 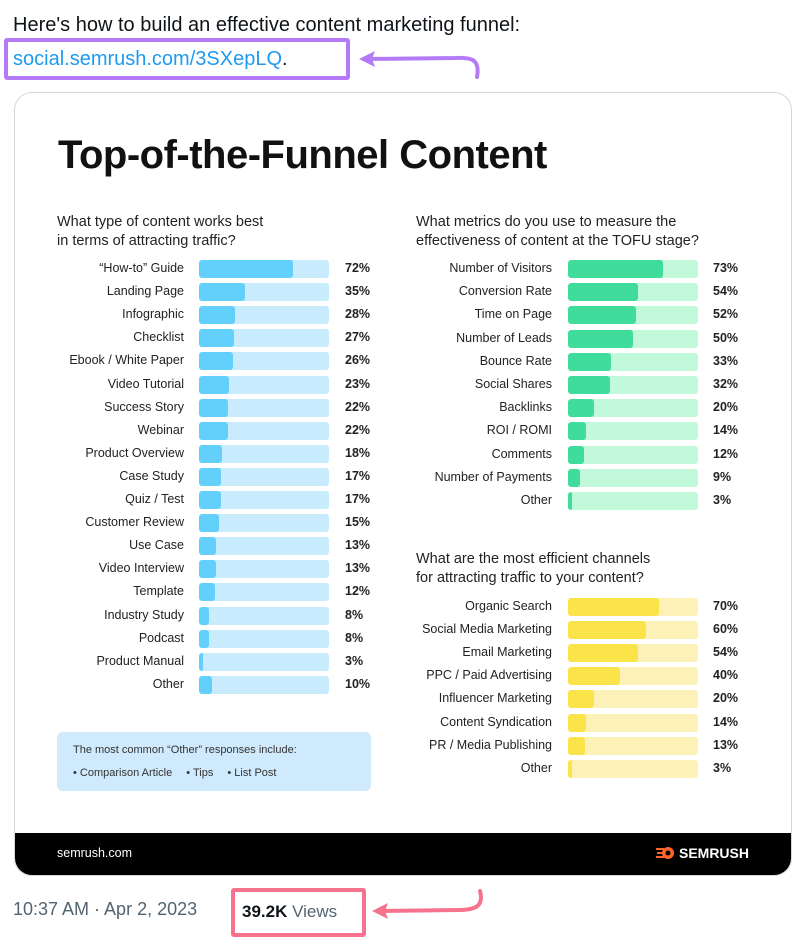 I want to click on bar-label-text: PPC / Paid Advertising, so click(x=489, y=675).